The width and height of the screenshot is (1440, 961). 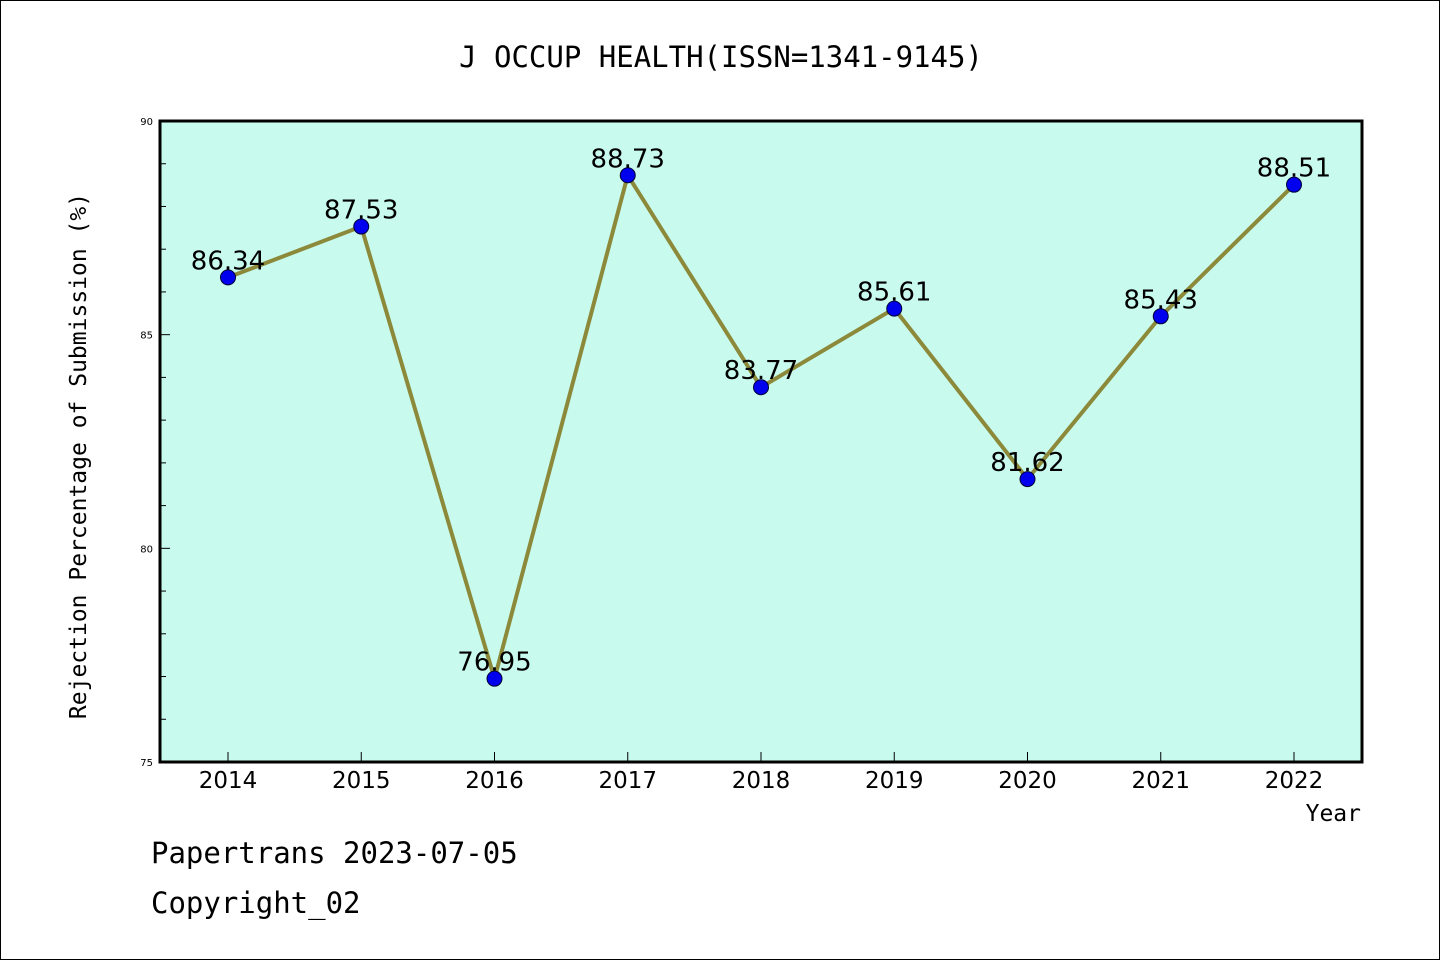 What do you see at coordinates (361, 781) in the screenshot?
I see `x-tick-label: 2015` at bounding box center [361, 781].